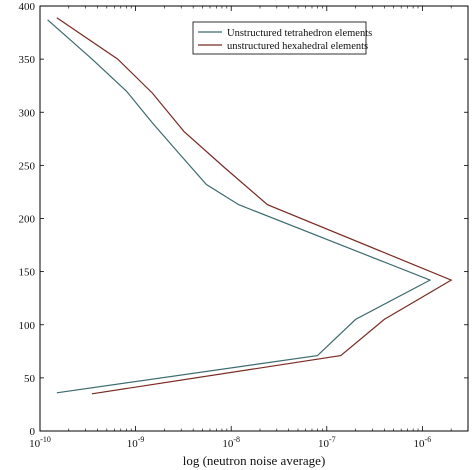 The height and width of the screenshot is (470, 474). I want to click on y-tick-label: 300, so click(27, 113).